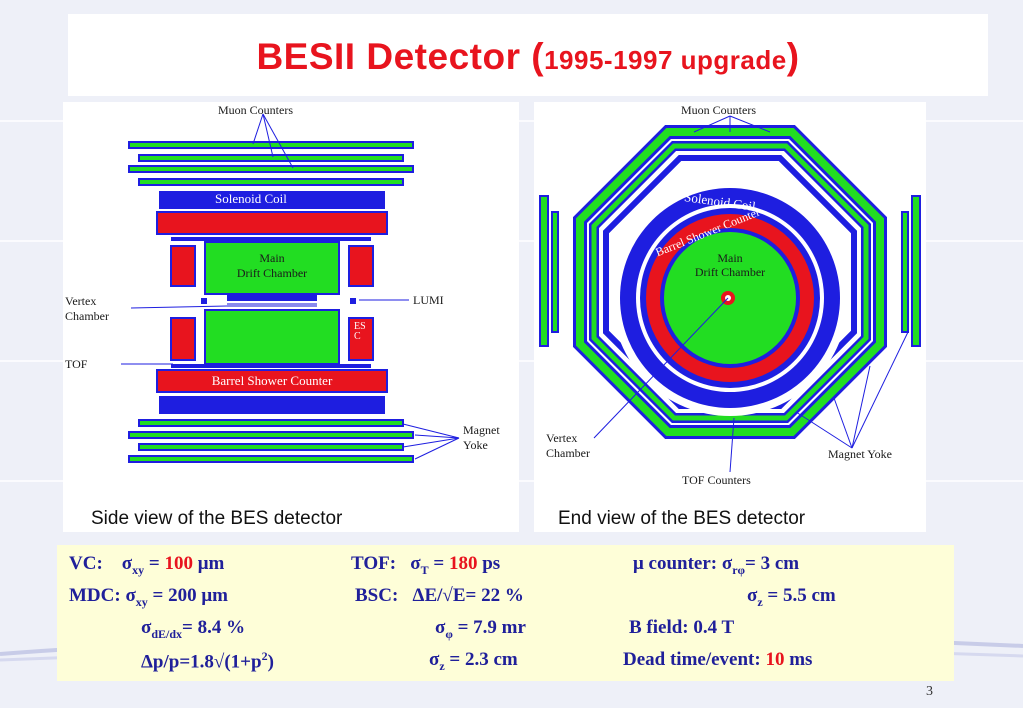 The height and width of the screenshot is (708, 1023). What do you see at coordinates (682, 518) in the screenshot?
I see `end-view-caption: End view of the BES detector` at bounding box center [682, 518].